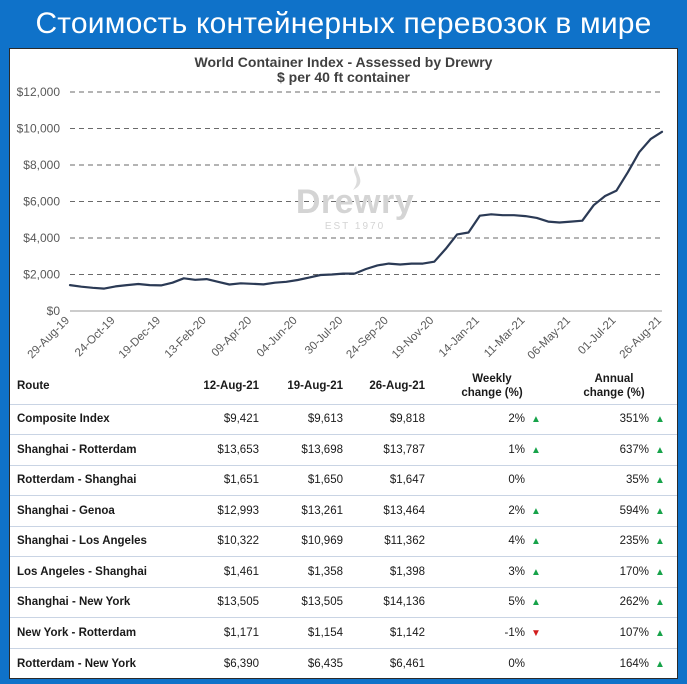  I want to click on x-tick-label: 06-May-21, so click(549, 338).